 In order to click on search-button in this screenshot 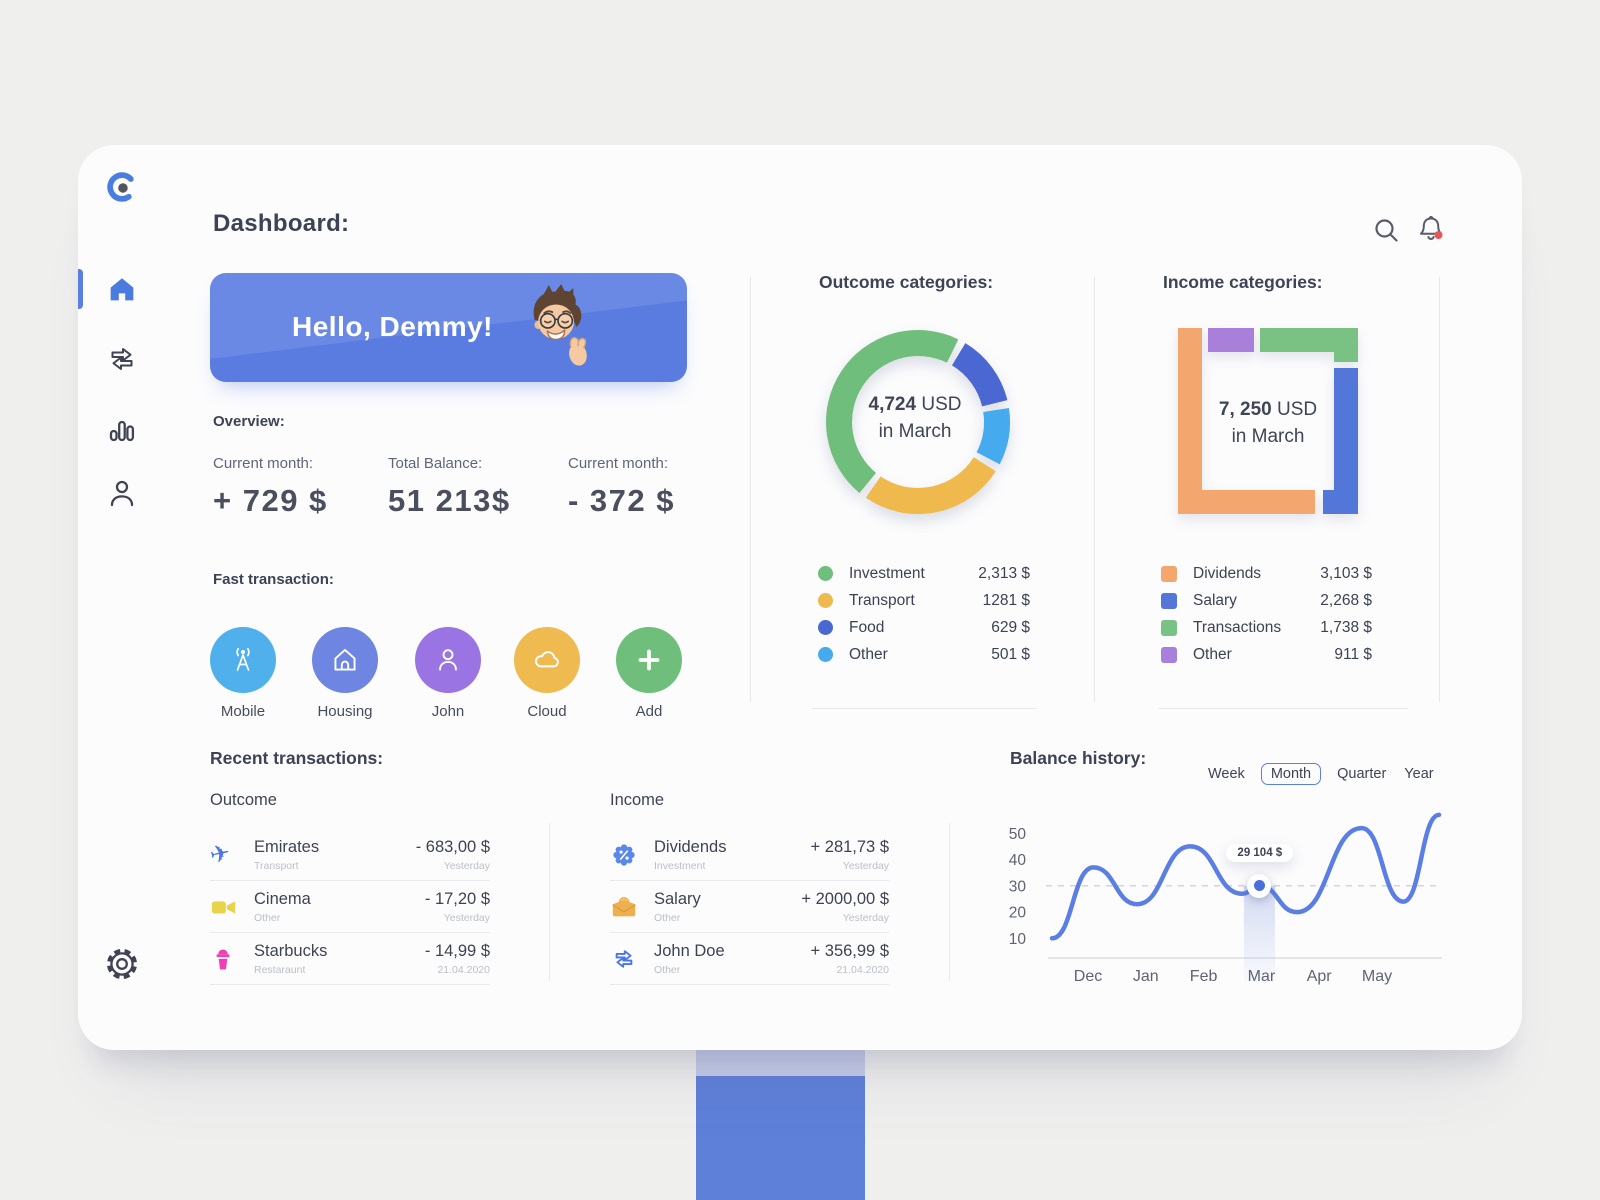, I will do `click(1387, 231)`.